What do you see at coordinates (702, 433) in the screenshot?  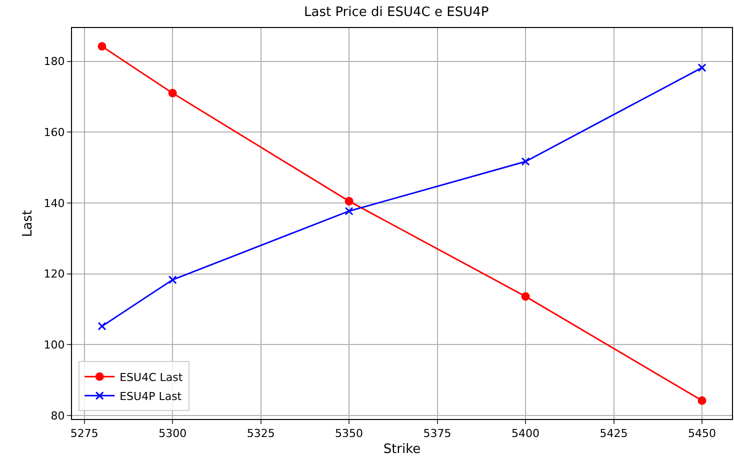 I see `x-tick-label: 5450` at bounding box center [702, 433].